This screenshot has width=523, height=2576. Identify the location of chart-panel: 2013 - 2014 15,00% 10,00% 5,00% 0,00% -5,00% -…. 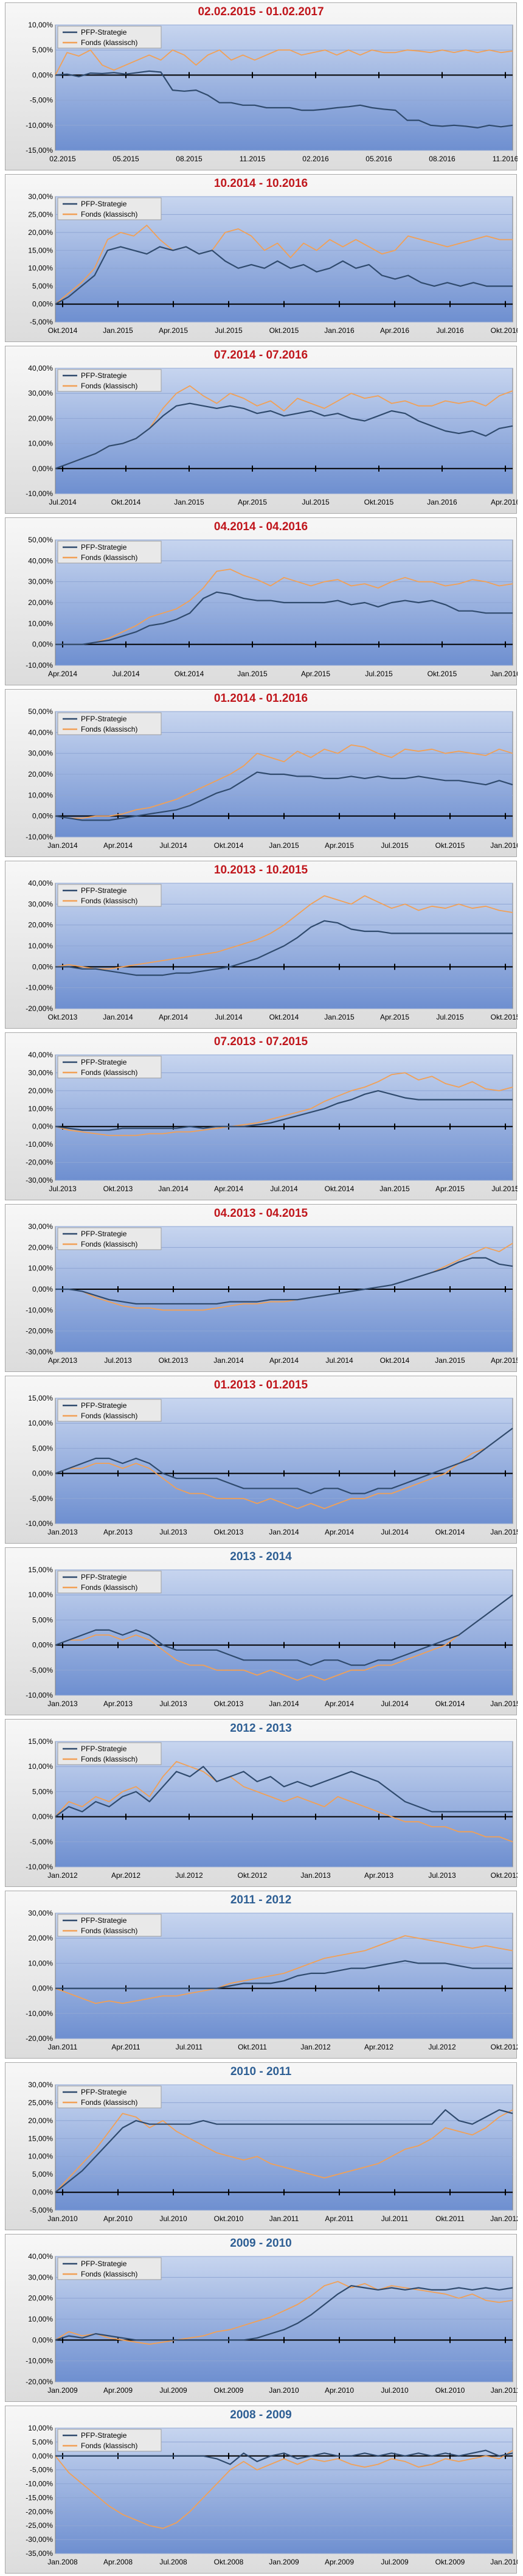
(261, 1631).